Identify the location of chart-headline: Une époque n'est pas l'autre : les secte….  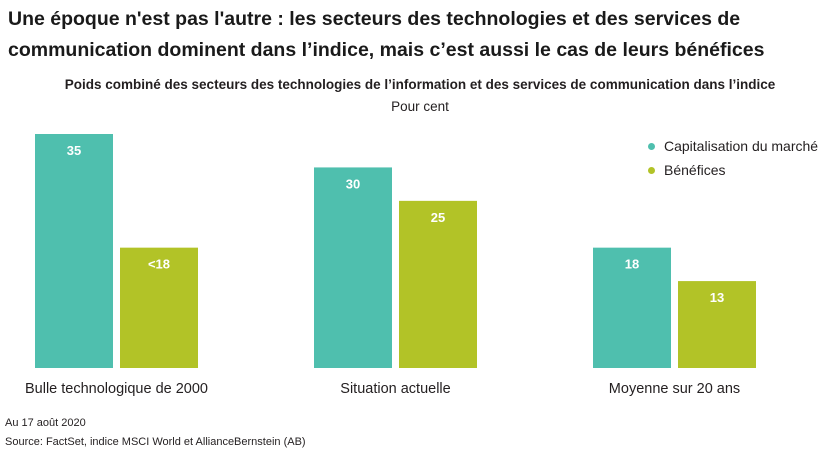
(386, 34).